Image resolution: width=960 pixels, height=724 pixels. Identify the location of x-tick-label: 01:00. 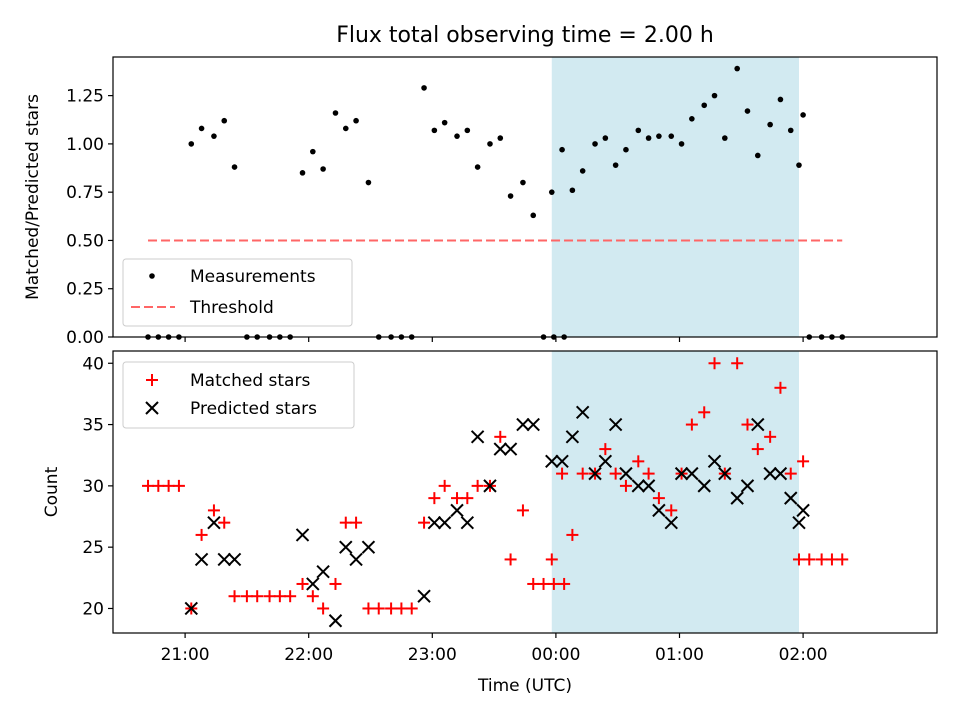
(679, 655).